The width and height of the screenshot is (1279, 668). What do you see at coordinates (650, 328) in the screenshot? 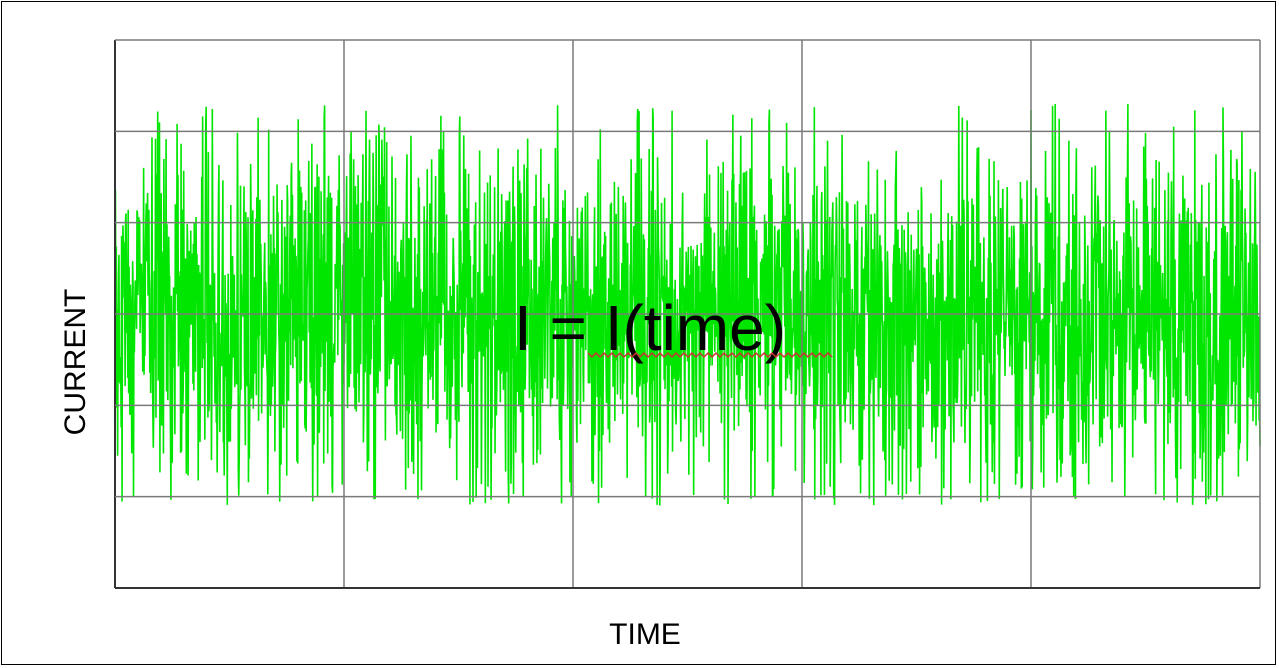
I see `equation-annotation: I = I(time)` at bounding box center [650, 328].